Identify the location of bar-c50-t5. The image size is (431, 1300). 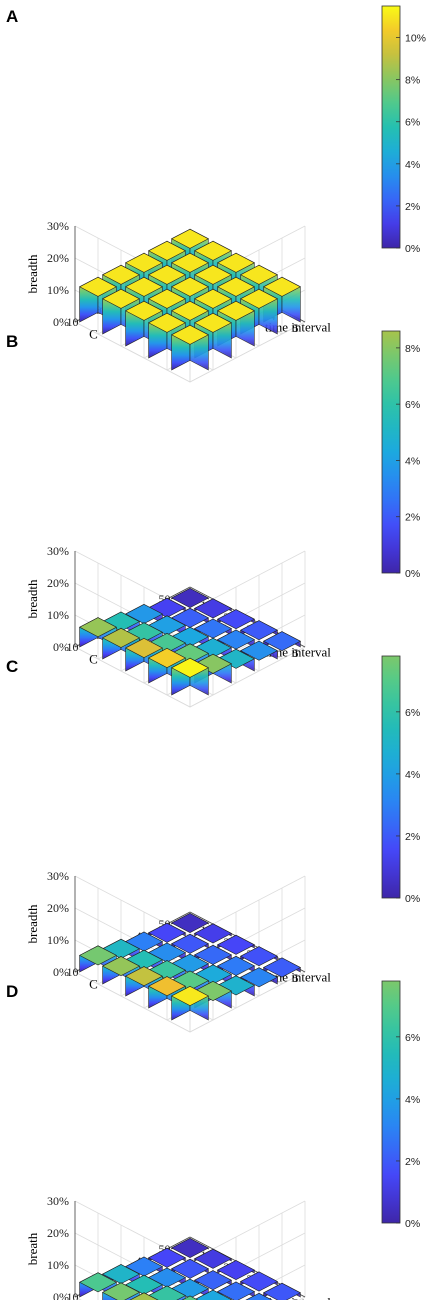
(282, 641).